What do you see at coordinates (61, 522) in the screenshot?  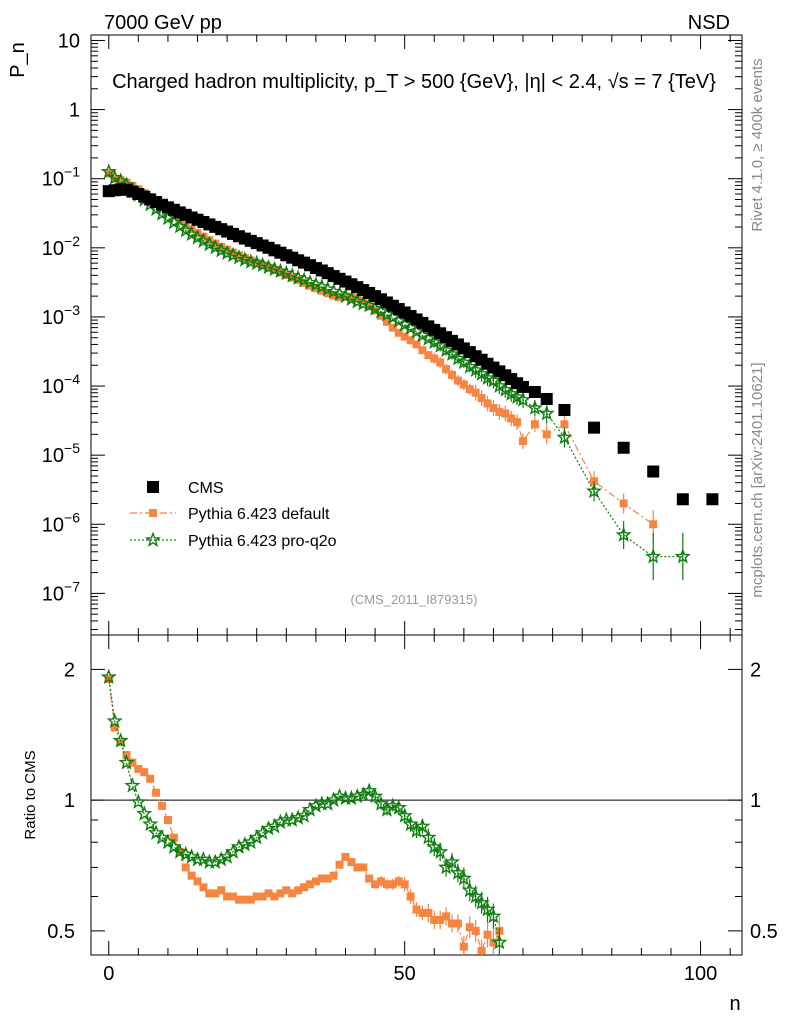 I see `main-ytick-label: 10⁻⁶` at bounding box center [61, 522].